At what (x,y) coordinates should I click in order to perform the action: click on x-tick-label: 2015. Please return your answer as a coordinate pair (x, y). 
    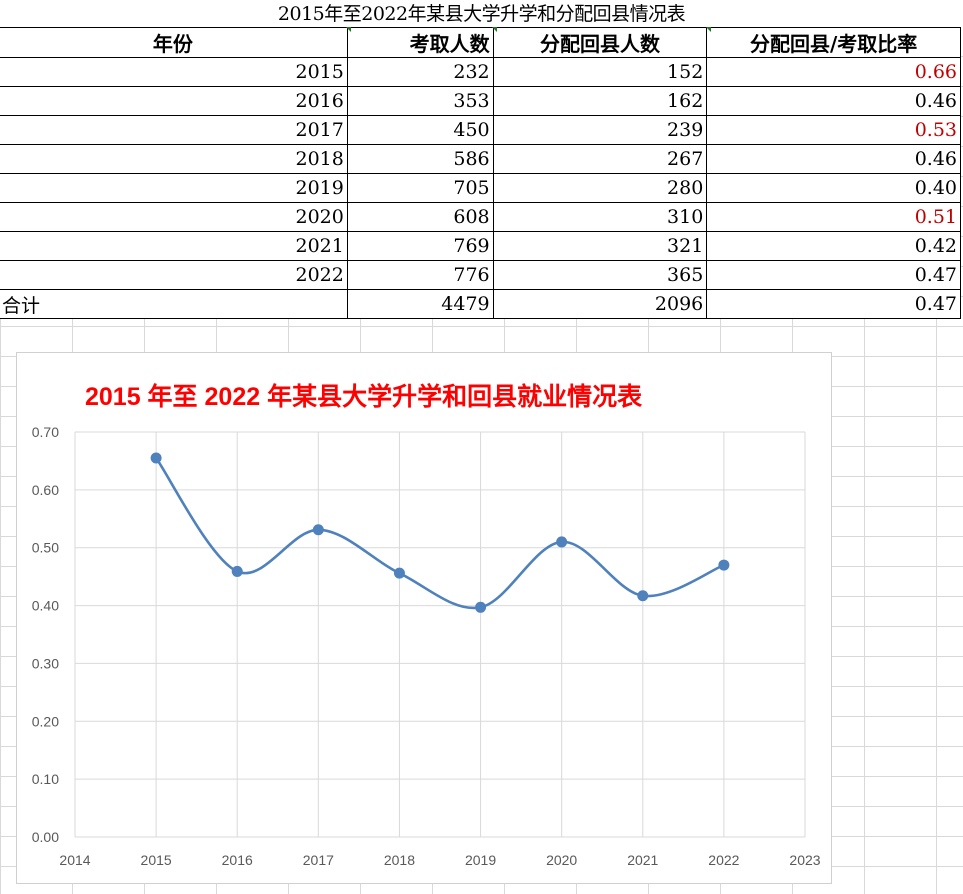
    Looking at the image, I should click on (156, 860).